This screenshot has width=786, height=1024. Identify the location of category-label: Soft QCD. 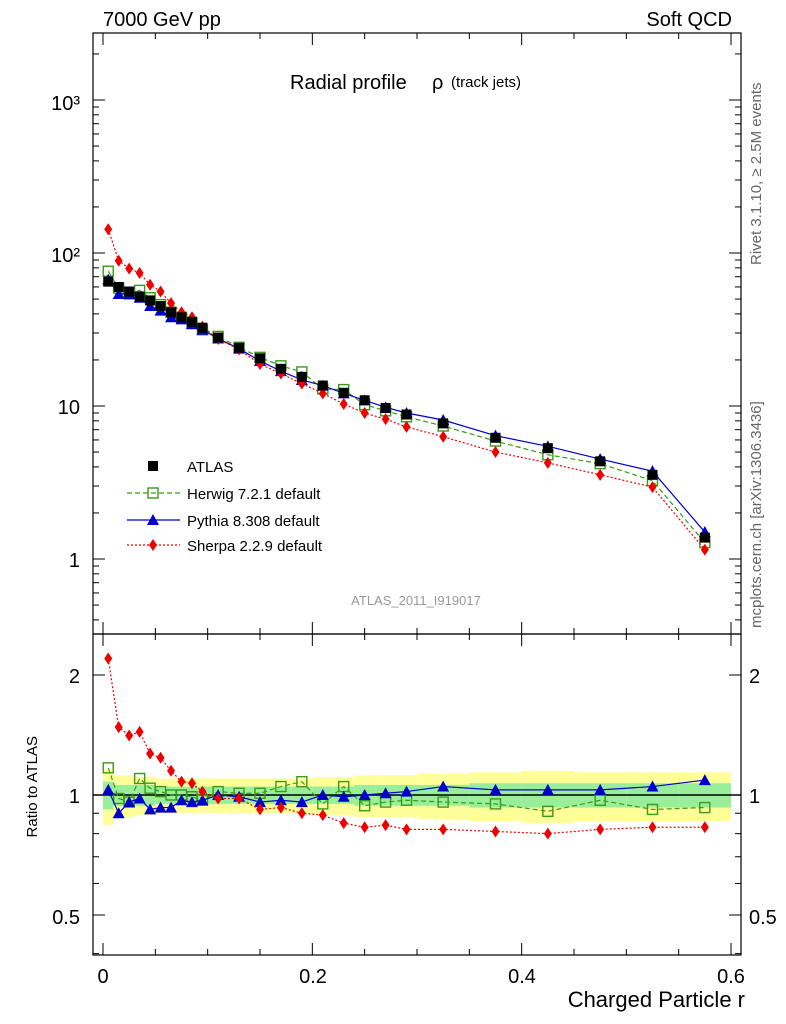
(689, 20).